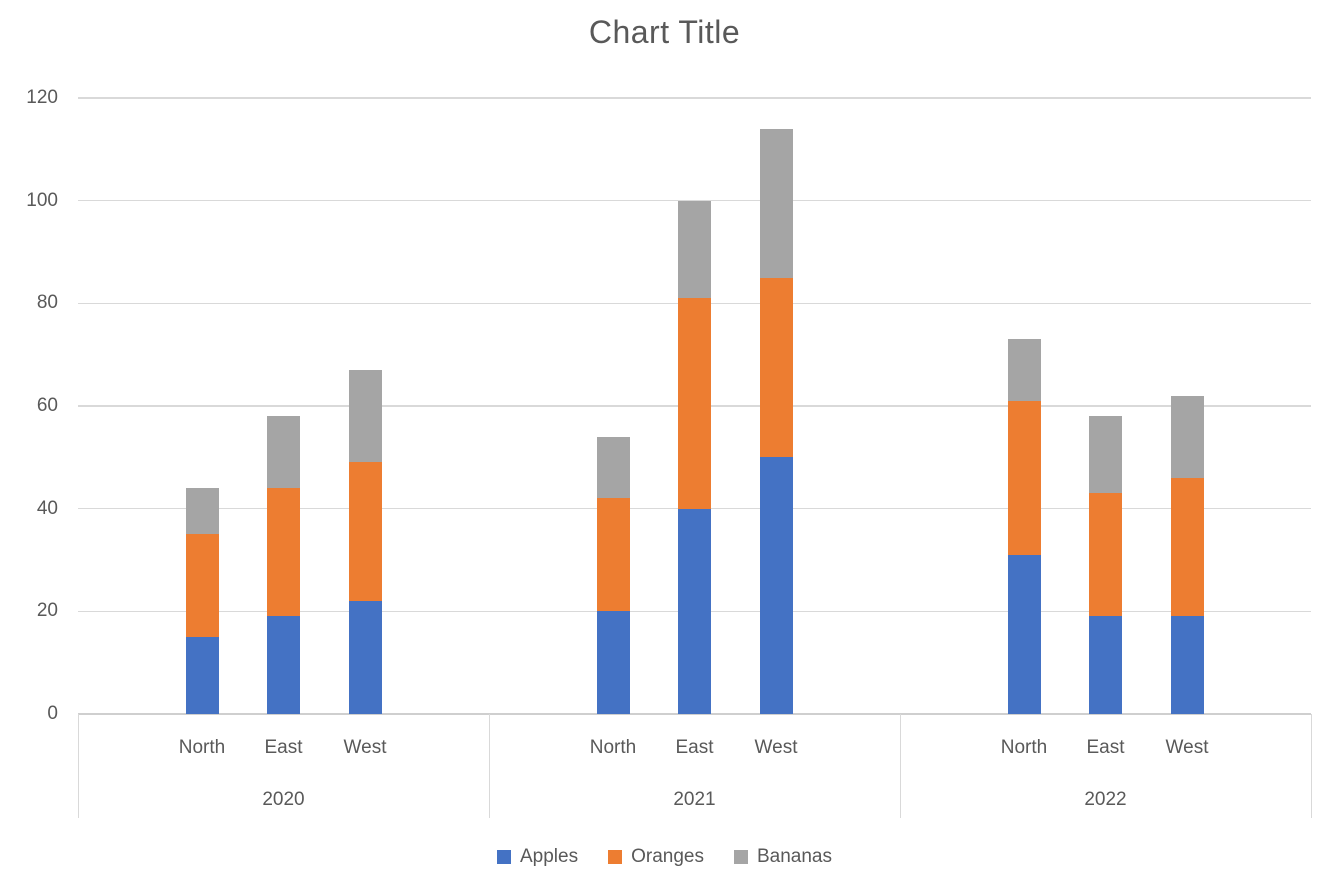 Image resolution: width=1329 pixels, height=889 pixels. What do you see at coordinates (52, 713) in the screenshot?
I see `y-axis-tick-label: 0` at bounding box center [52, 713].